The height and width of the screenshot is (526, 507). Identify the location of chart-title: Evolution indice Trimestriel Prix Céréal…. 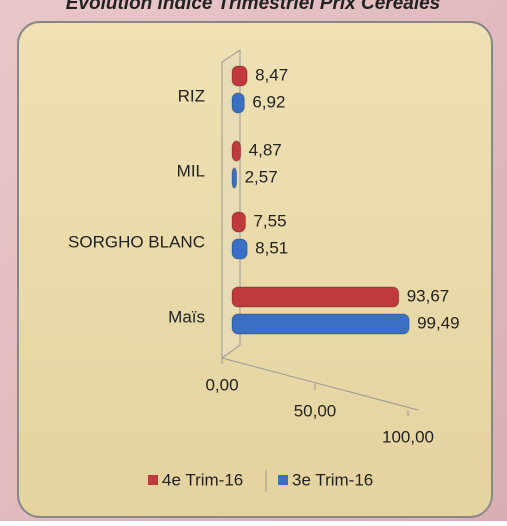
(253, 7).